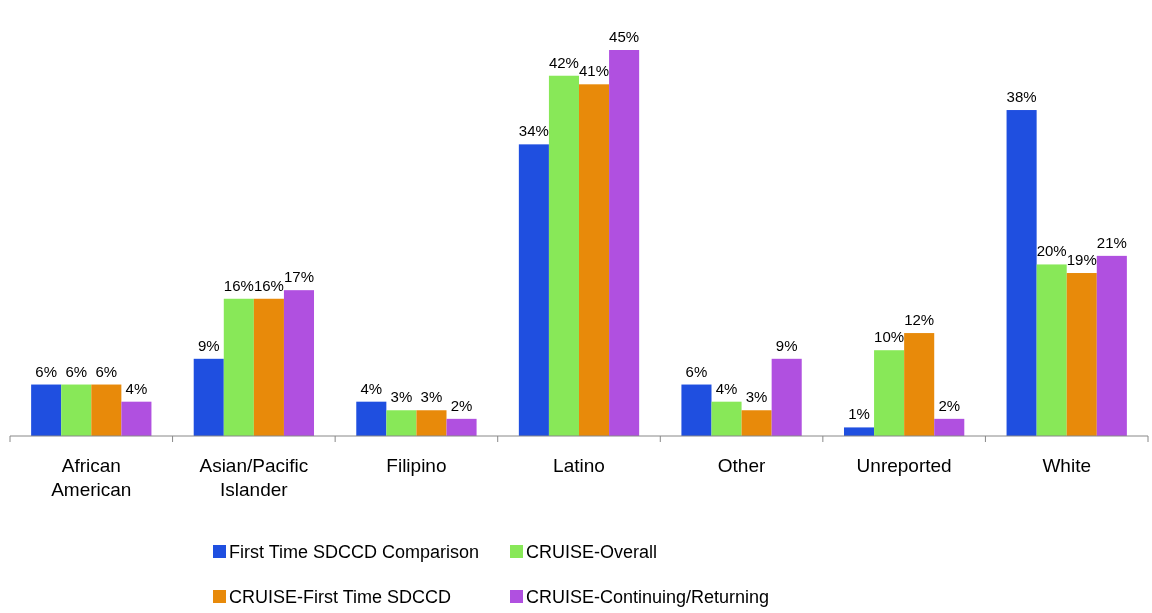 Image resolution: width=1152 pixels, height=613 pixels. I want to click on data-label: 17%, so click(298, 277).